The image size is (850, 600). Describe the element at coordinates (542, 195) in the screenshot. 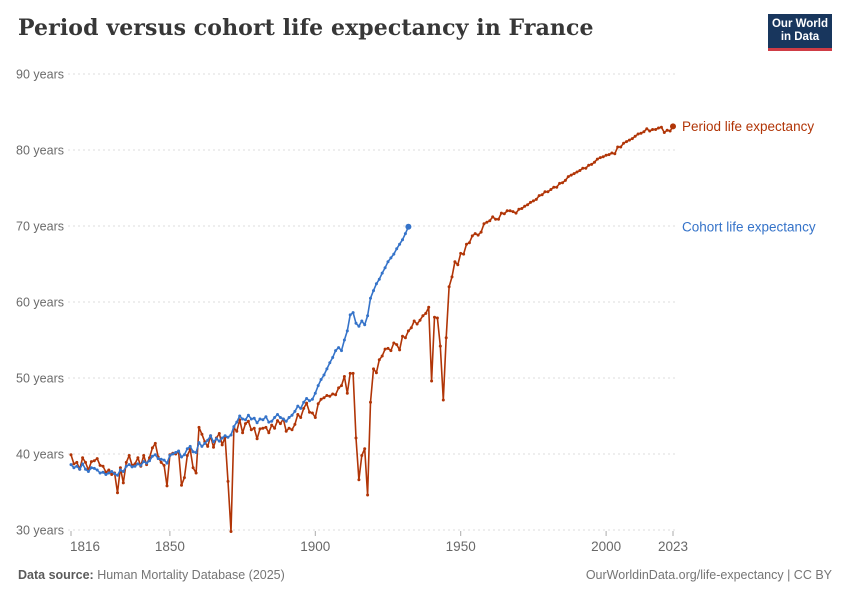

I see `series-point-period-1978` at that location.